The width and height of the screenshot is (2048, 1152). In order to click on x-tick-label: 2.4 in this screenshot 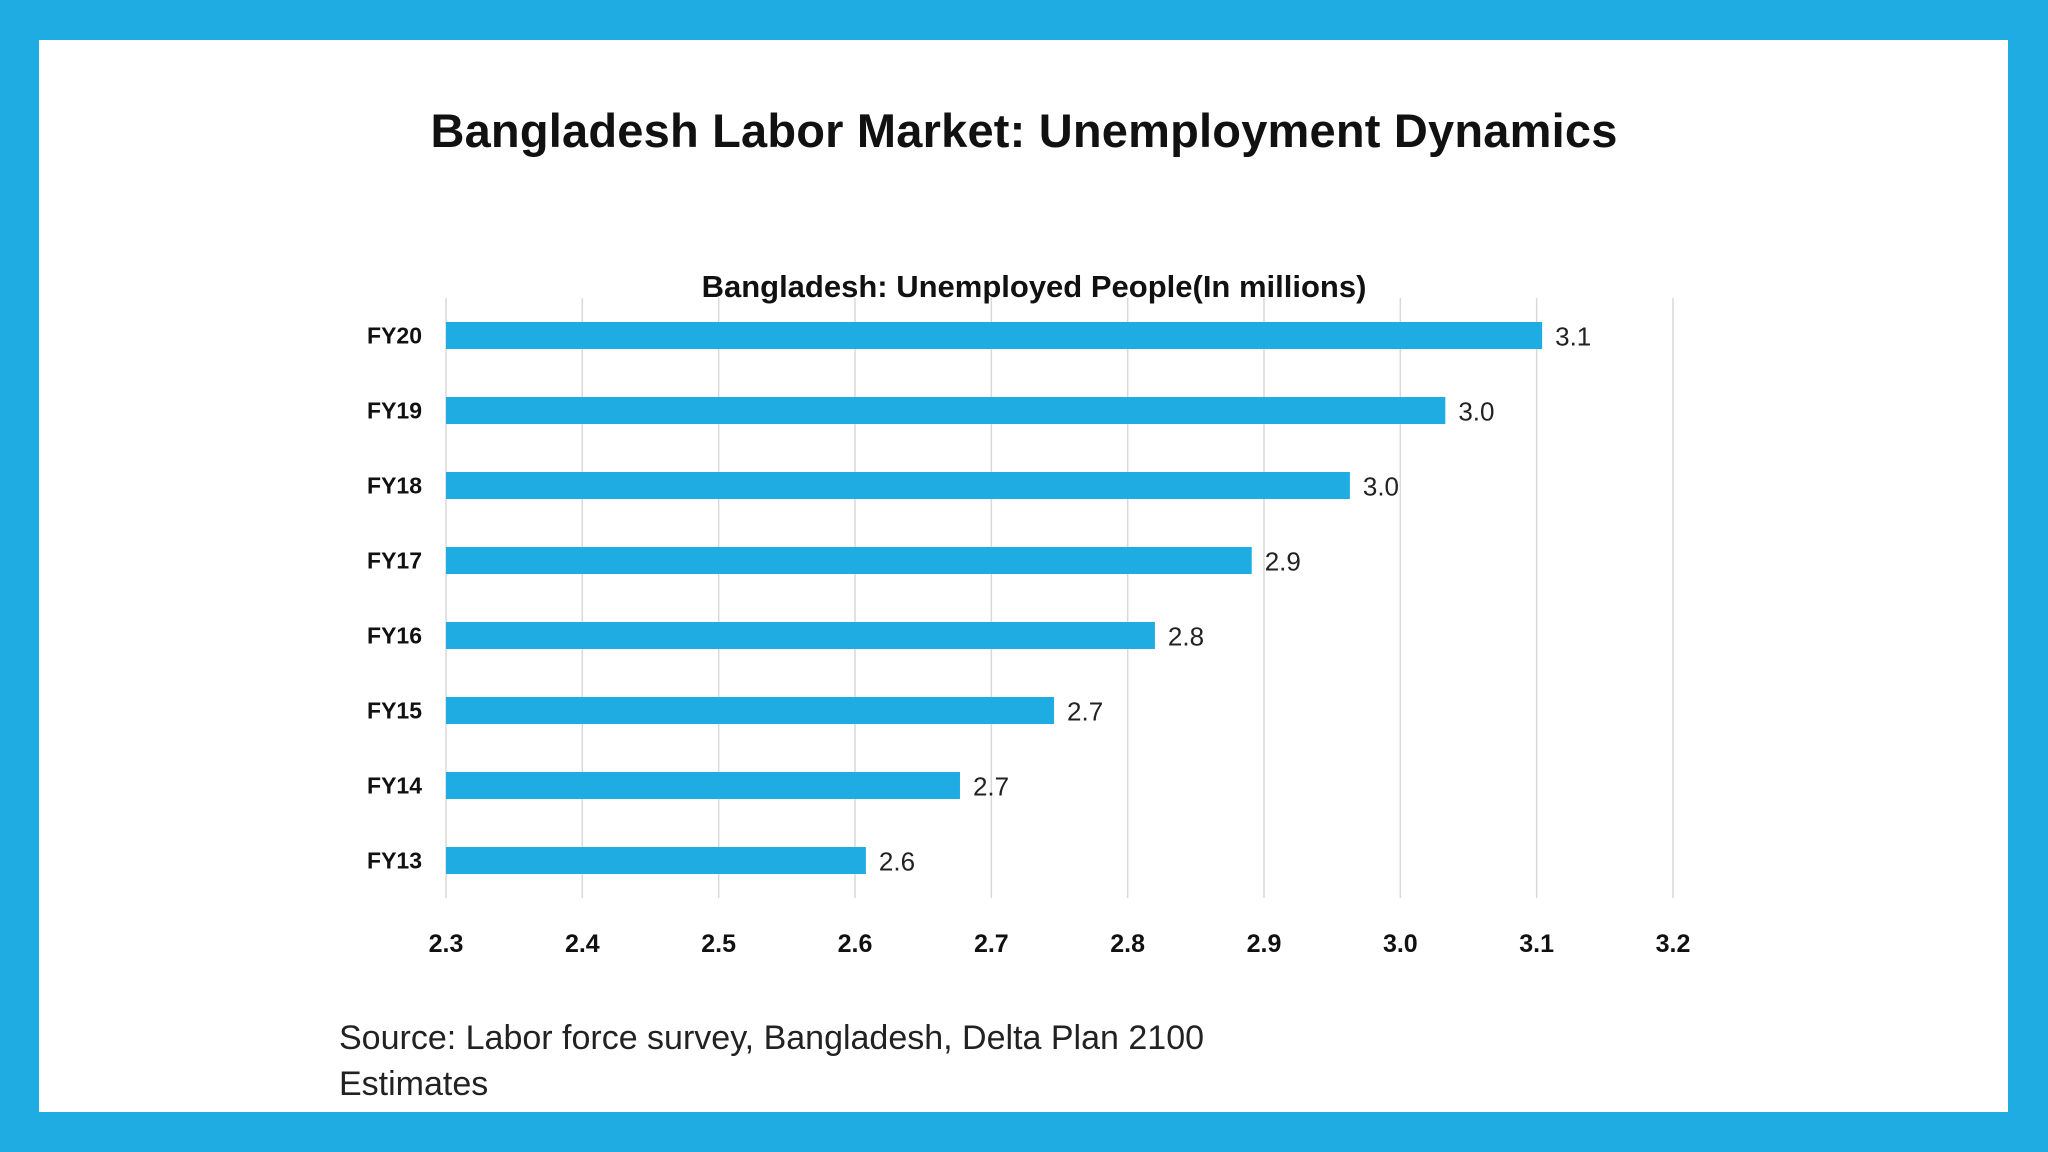, I will do `click(582, 944)`.